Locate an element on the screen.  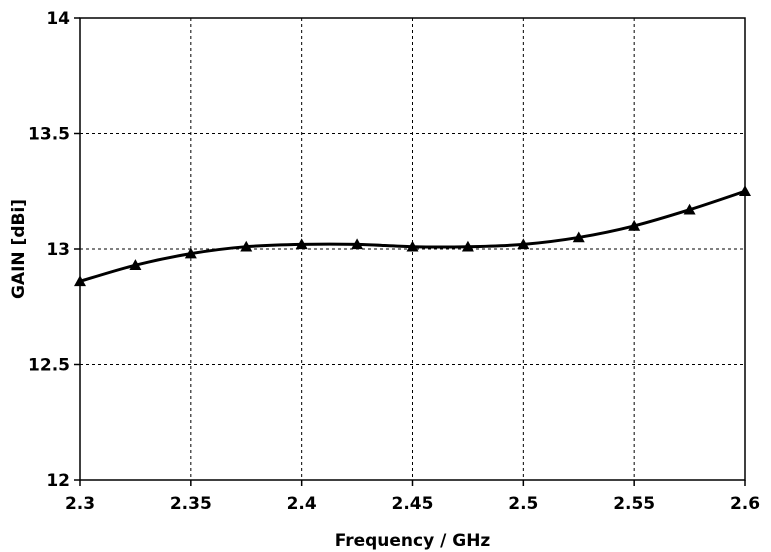
x-tick-label: 2.3 is located at coordinates (80, 504).